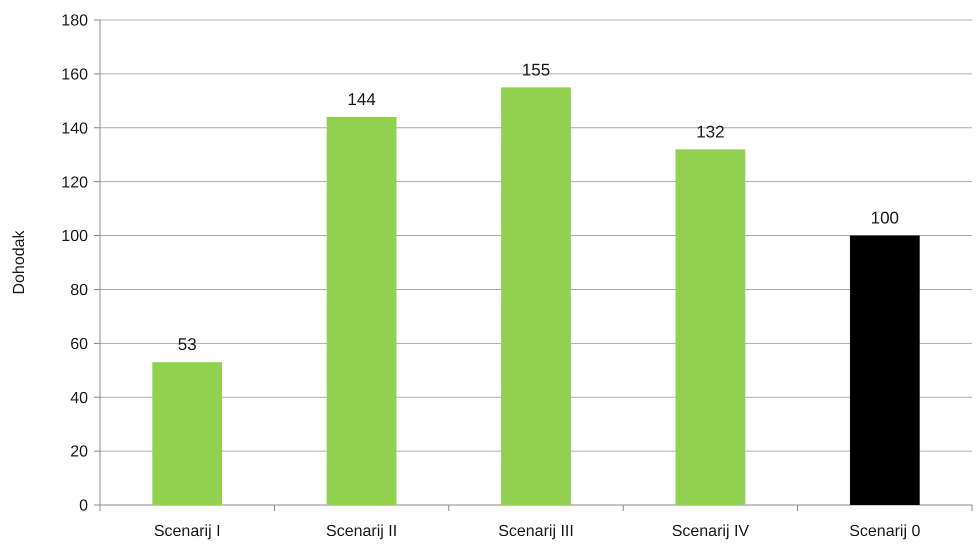 This screenshot has height=550, width=976. Describe the element at coordinates (710, 132) in the screenshot. I see `data-label: 132` at that location.